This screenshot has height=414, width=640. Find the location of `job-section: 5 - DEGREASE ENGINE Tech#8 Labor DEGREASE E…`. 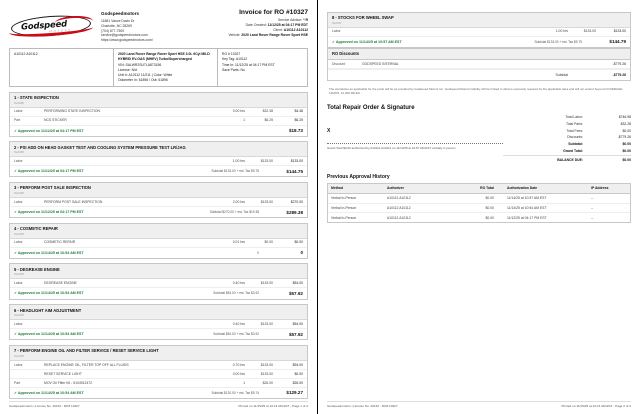

job-section: 5 - DEGREASE ENGINE Tech#8 Labor DEGREASE E… is located at coordinates (158, 281).